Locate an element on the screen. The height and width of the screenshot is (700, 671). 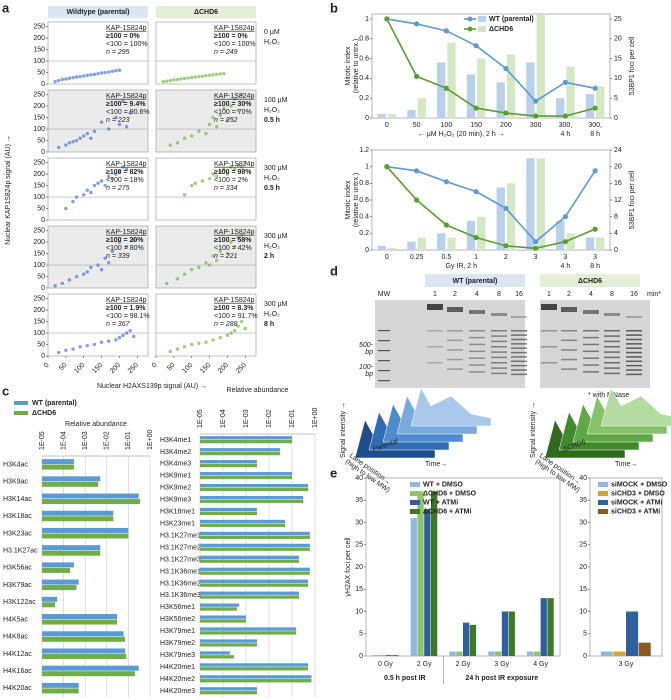
x-tick-label: 1 is located at coordinates (476, 257).